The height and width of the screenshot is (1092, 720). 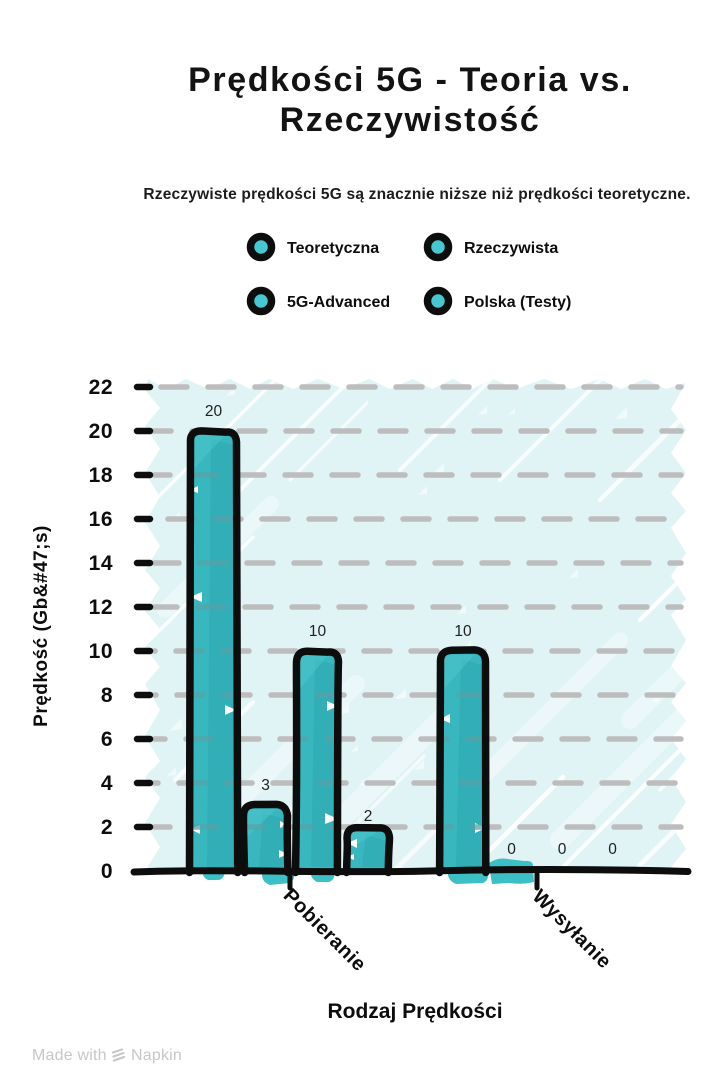 What do you see at coordinates (572, 930) in the screenshot?
I see `svg-text: Wysyłanie` at bounding box center [572, 930].